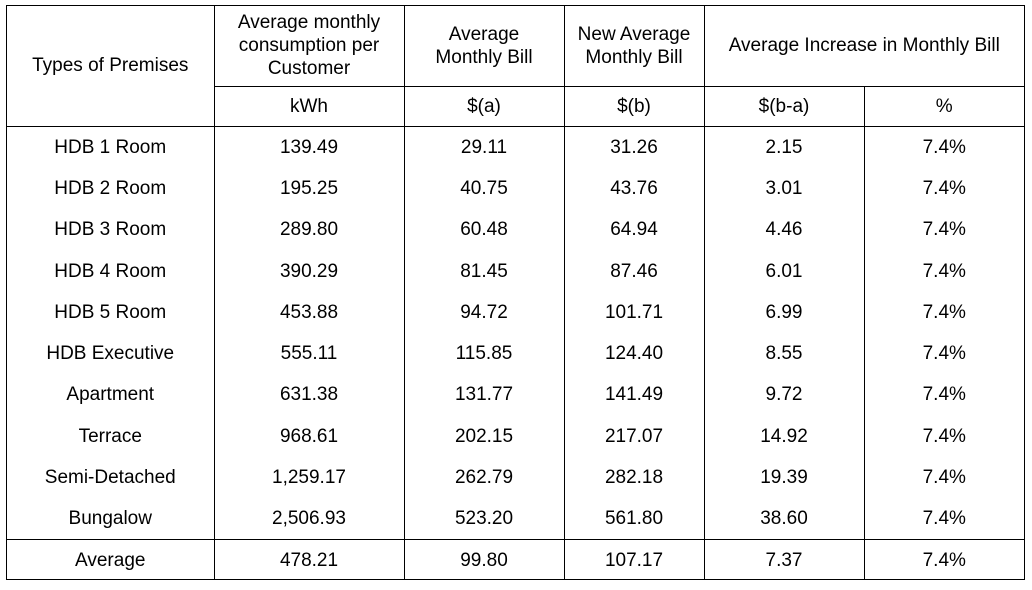 This screenshot has height=590, width=1032. What do you see at coordinates (309, 436) in the screenshot?
I see `cell-kwh: 968.61` at bounding box center [309, 436].